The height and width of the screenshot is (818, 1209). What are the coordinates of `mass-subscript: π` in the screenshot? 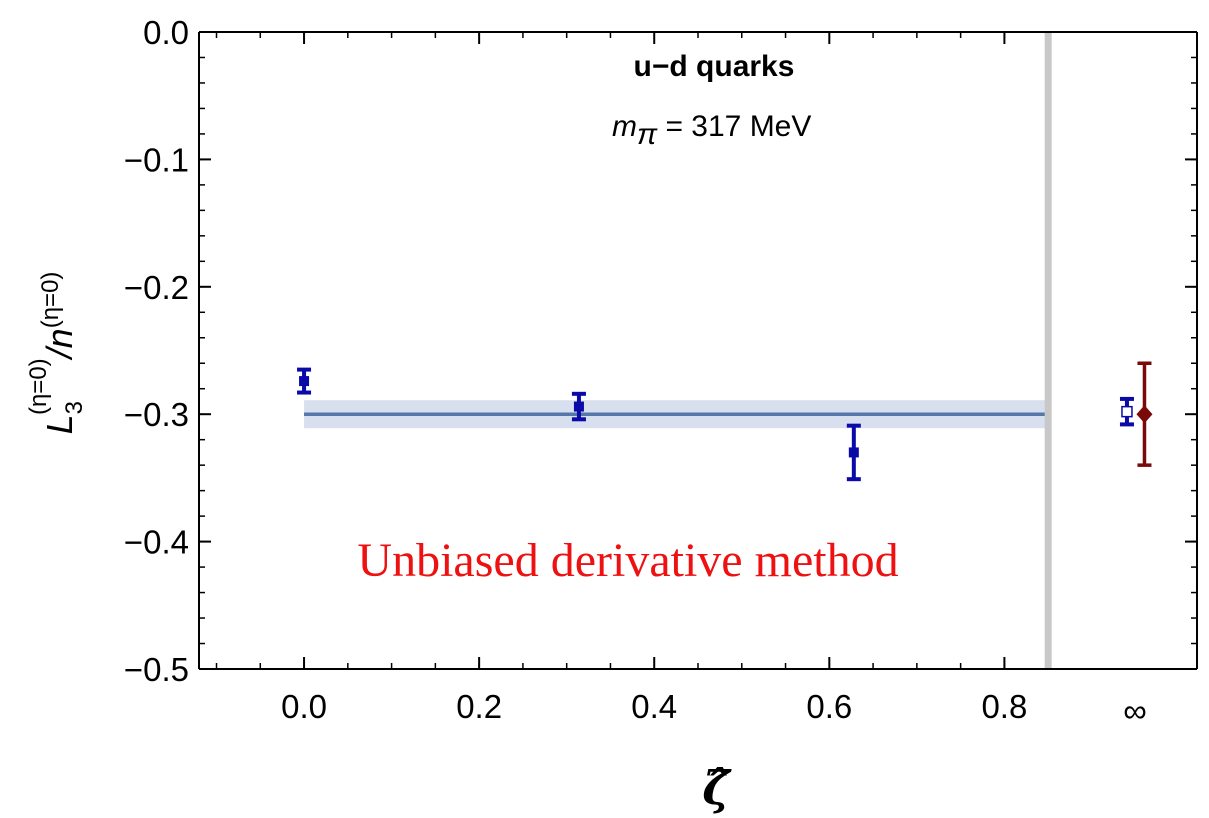 It's located at (647, 134).